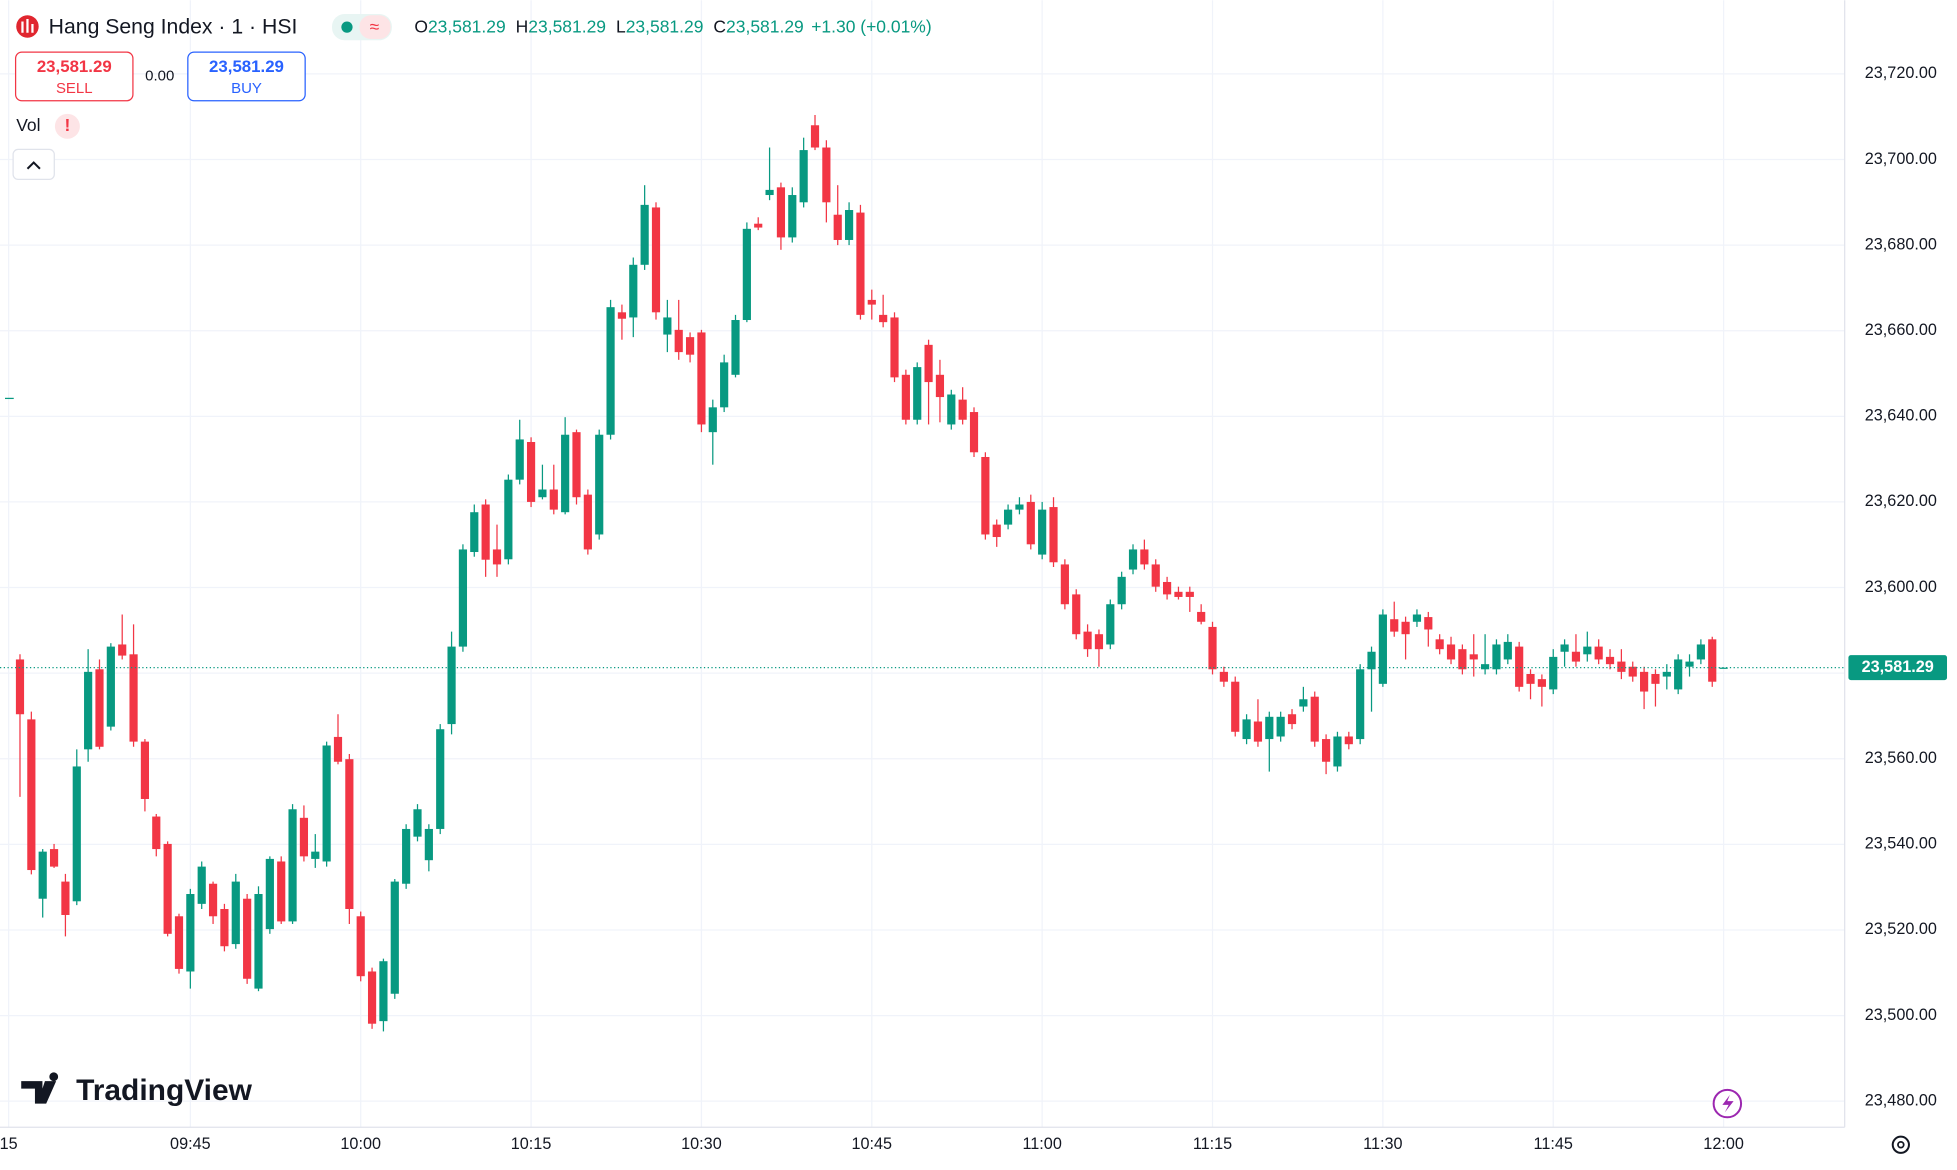  I want to click on y-tick-label: 23,540.00, so click(1901, 844).